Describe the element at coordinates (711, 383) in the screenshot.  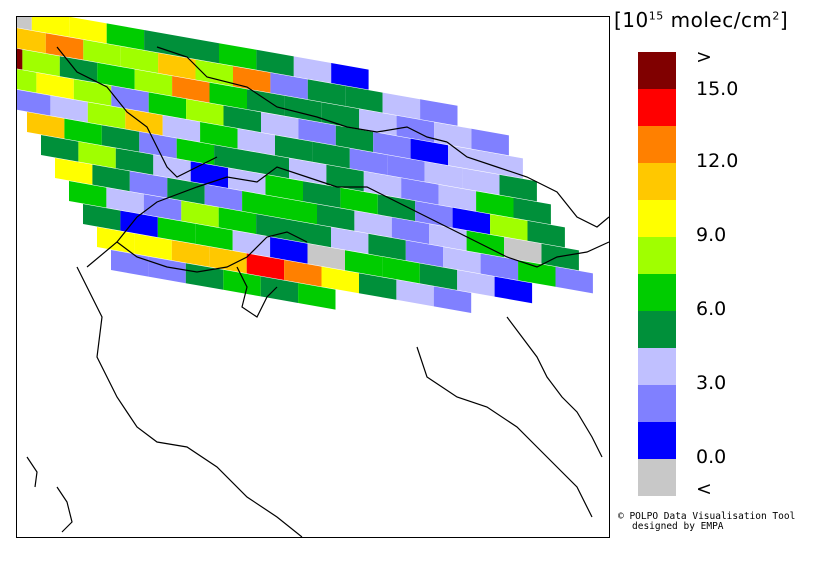
I see `legend-label: 3.0` at that location.